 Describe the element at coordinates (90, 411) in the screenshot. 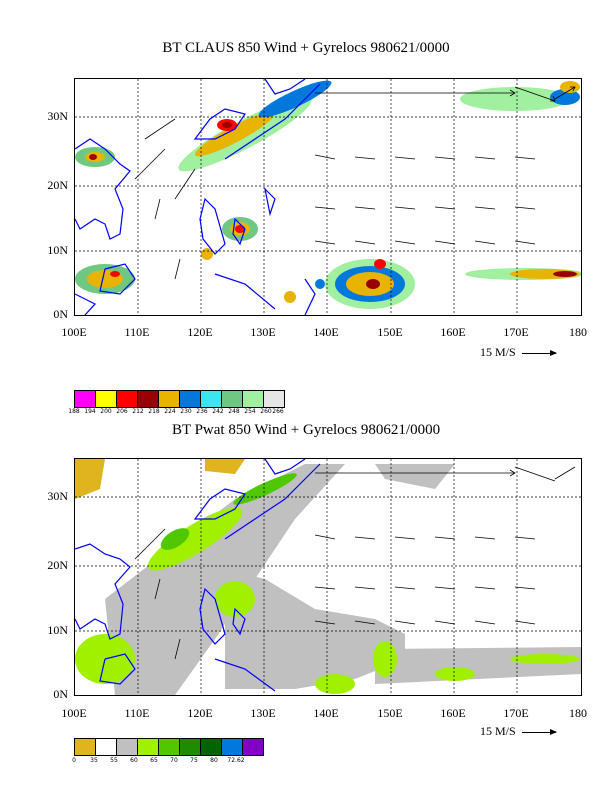

I see `legend-label: 194` at that location.